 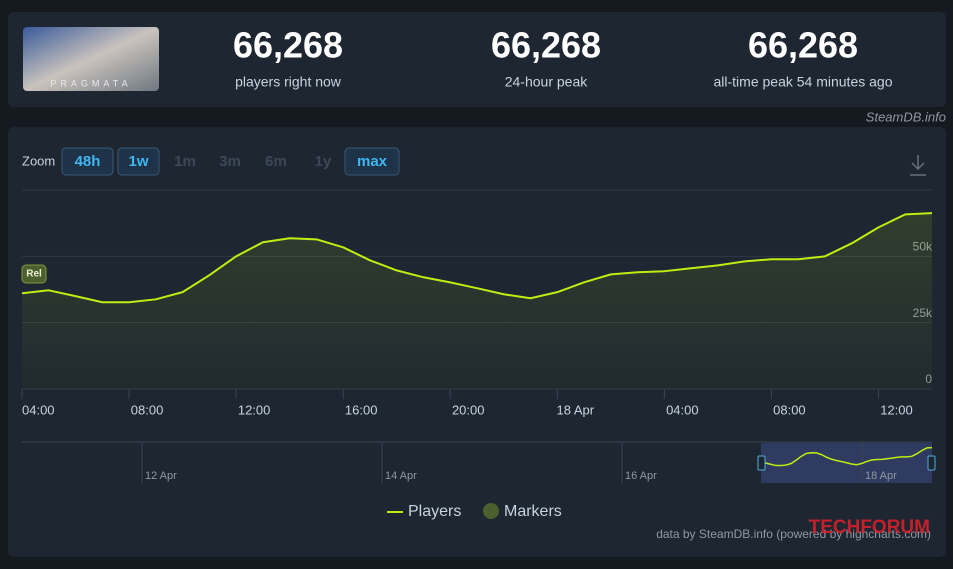 What do you see at coordinates (288, 82) in the screenshot?
I see `stat-label: players right now` at bounding box center [288, 82].